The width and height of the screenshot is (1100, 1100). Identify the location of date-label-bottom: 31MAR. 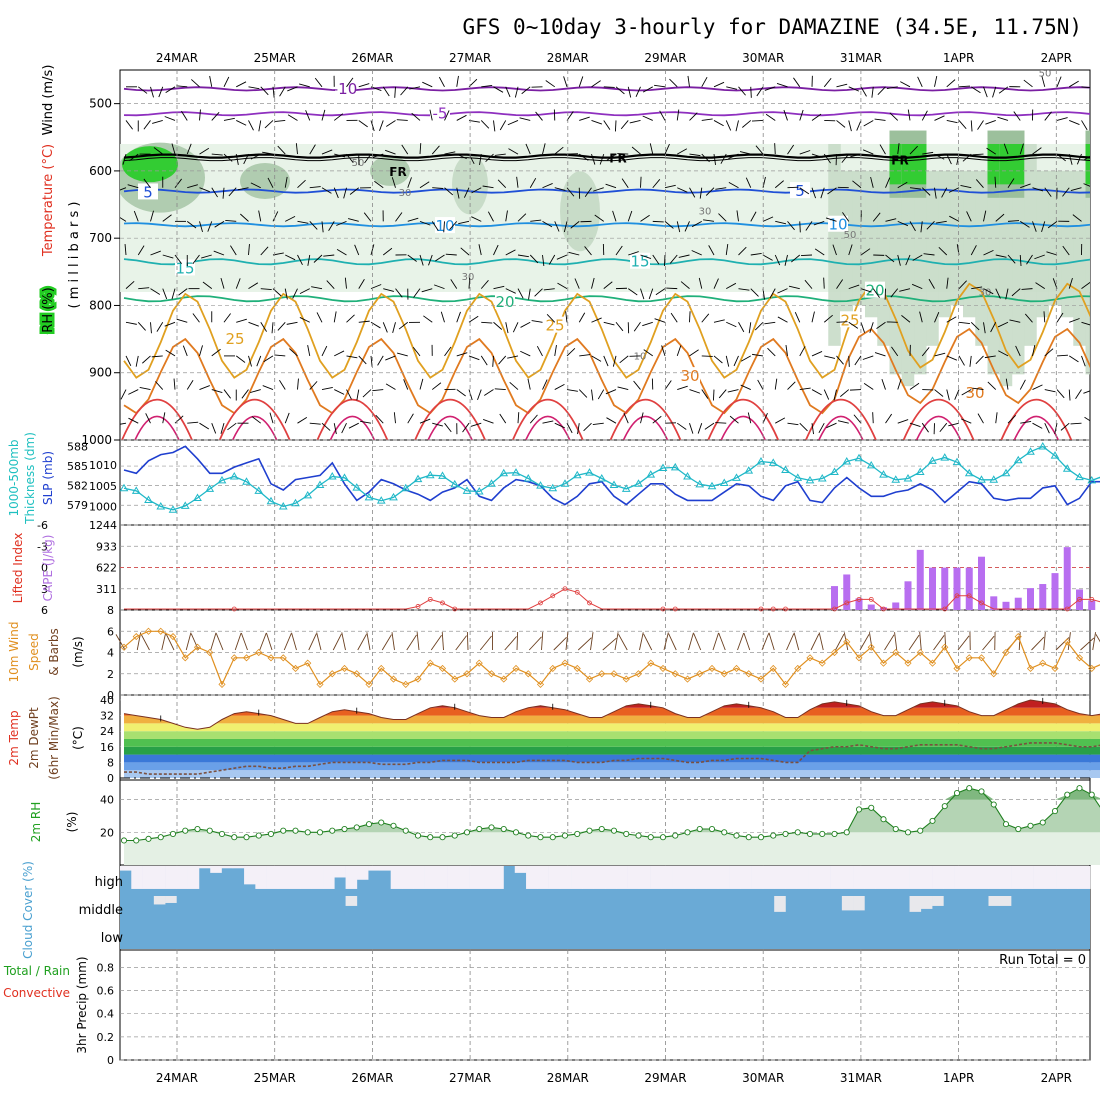
(861, 1078).